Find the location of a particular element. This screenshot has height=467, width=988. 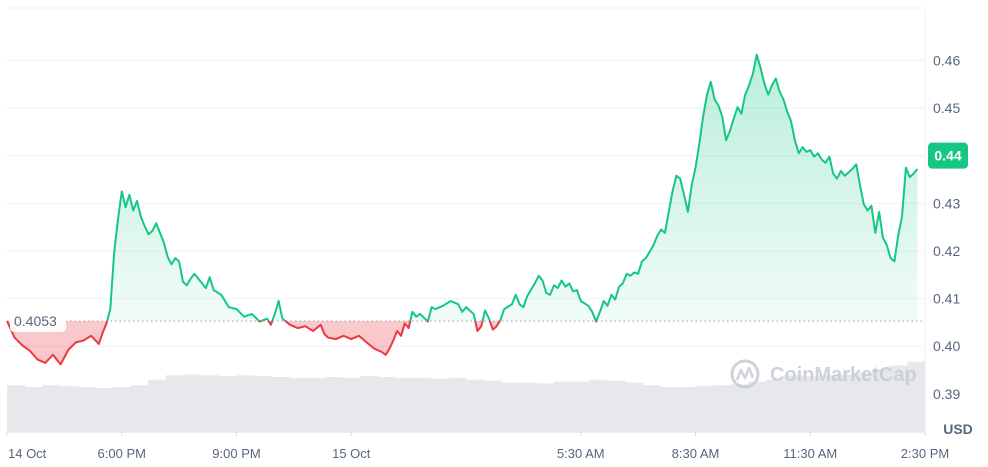

y-axis: 0.46 0.45 0.44 0.43 0.42 0.41 0.40 0.39 is located at coordinates (946, 226).